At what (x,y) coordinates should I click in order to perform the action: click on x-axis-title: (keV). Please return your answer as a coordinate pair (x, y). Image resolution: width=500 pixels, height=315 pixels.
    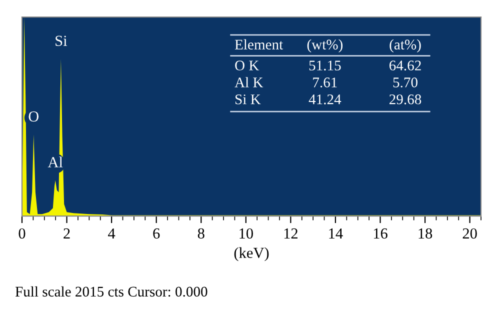
    Looking at the image, I should click on (251, 254).